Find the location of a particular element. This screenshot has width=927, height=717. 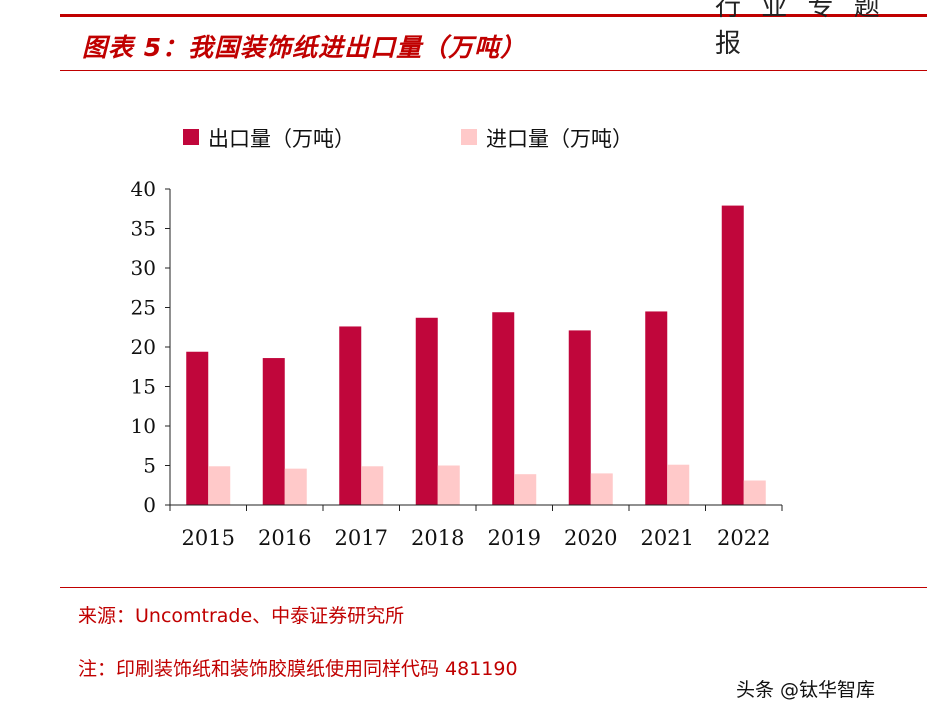

import-bar-2015 is located at coordinates (219, 485).